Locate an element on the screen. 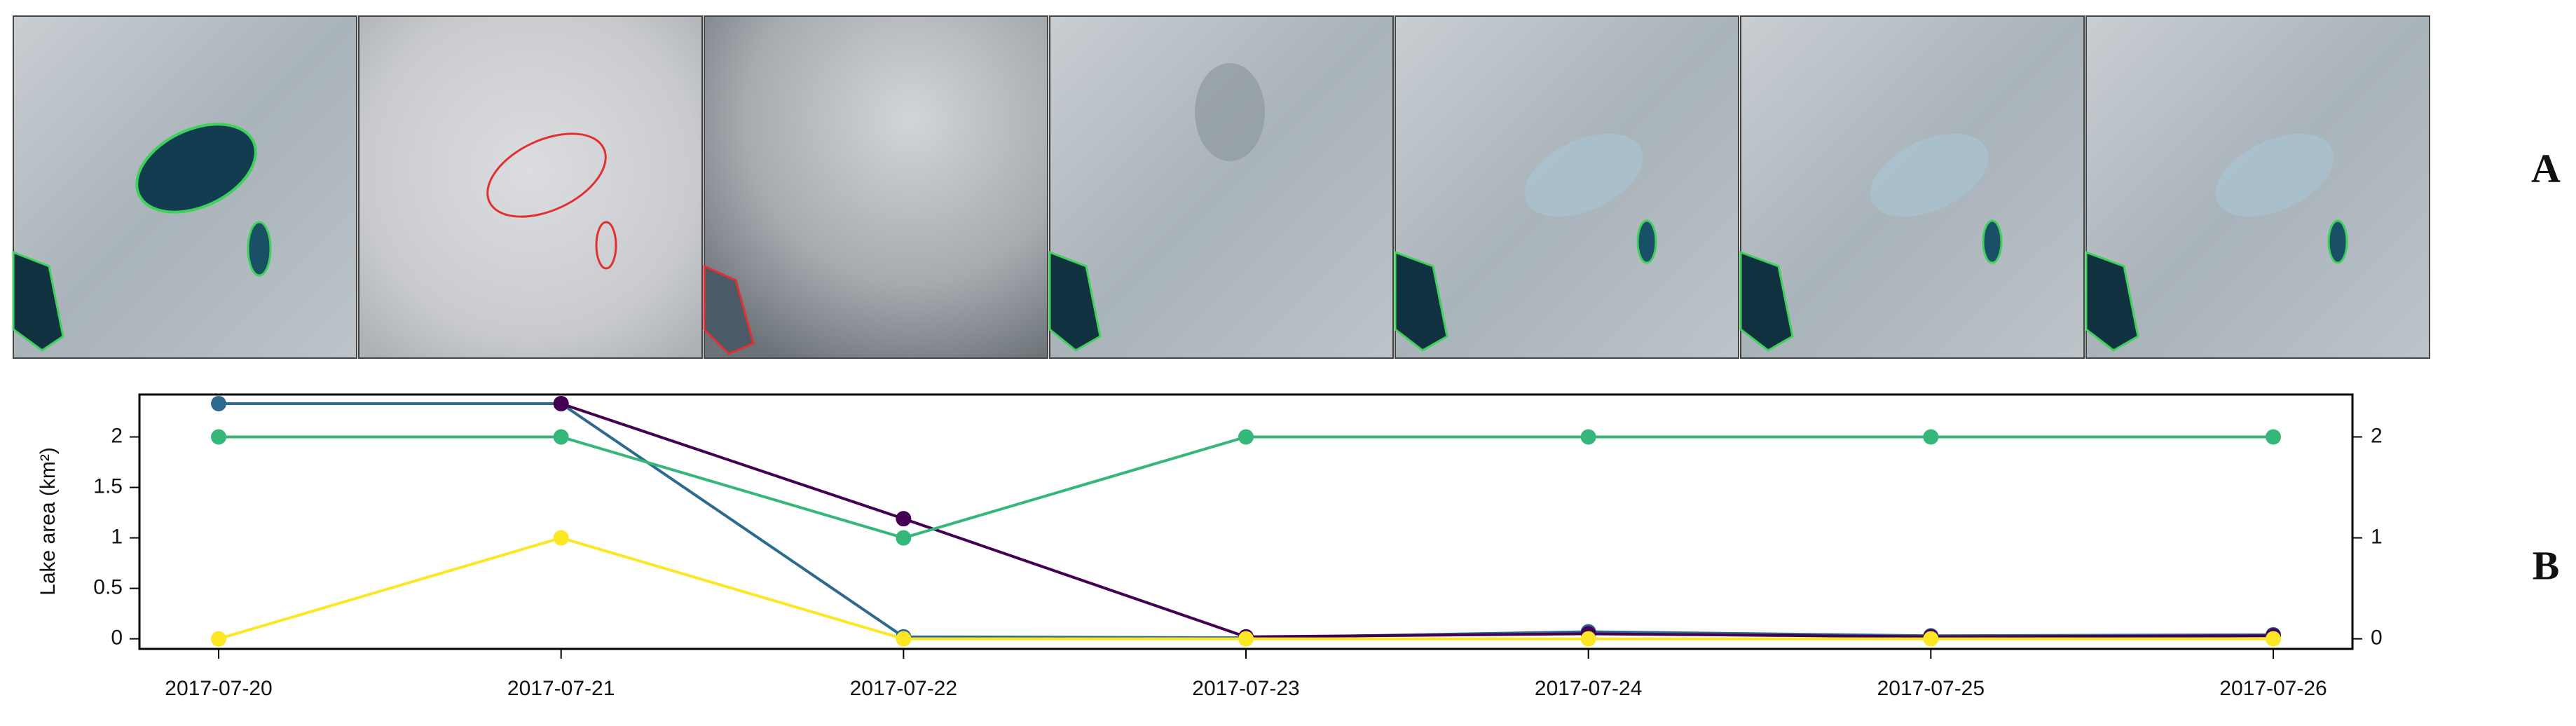  x-tick-label: 2017-07-26 is located at coordinates (2273, 688).